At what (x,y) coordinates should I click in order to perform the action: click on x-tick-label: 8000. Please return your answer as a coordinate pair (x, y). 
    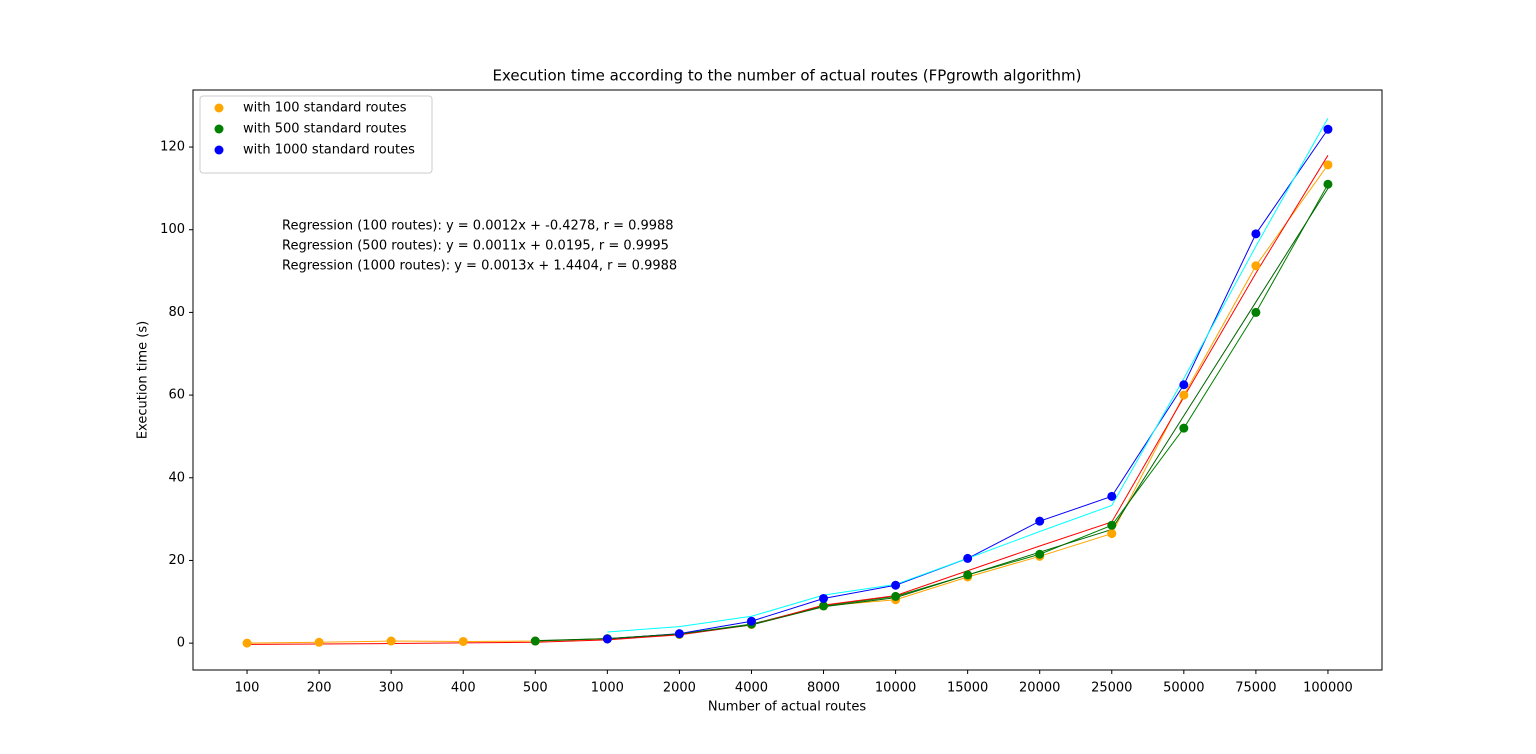
    Looking at the image, I should click on (823, 688).